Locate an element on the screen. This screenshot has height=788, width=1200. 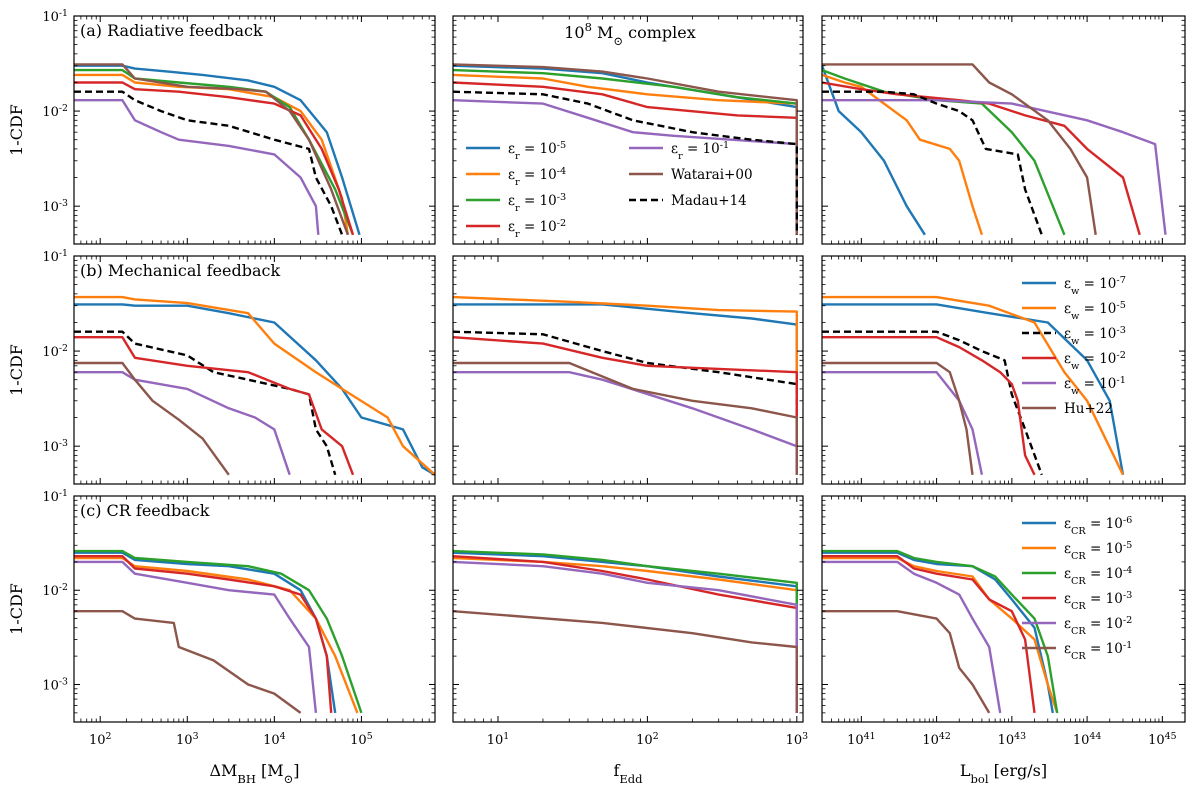
panel-title: (b) Mechanical feedback is located at coordinates (180, 270).